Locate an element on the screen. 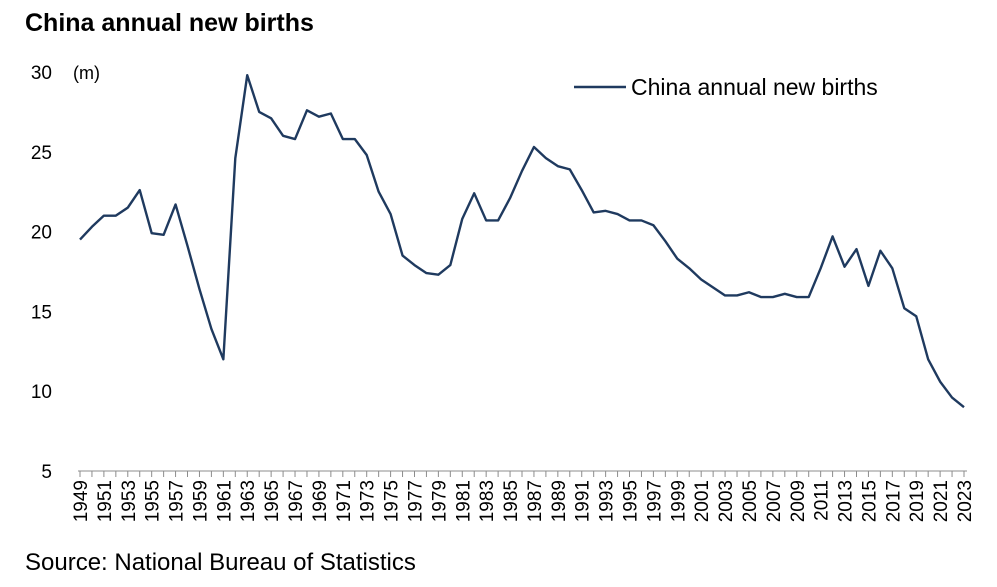 The width and height of the screenshot is (997, 587). legend-label: China annual new births is located at coordinates (754, 87).